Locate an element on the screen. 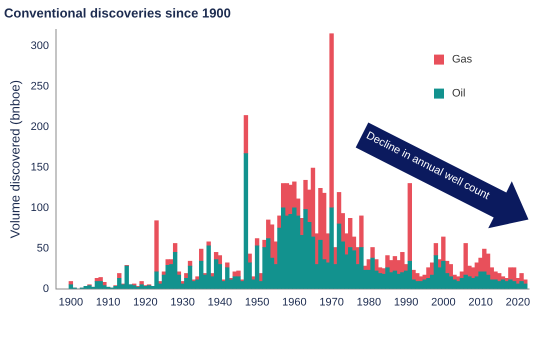 The height and width of the screenshot is (342, 551). y-axis-title: Volume discovered (bnboe) is located at coordinates (14, 159).